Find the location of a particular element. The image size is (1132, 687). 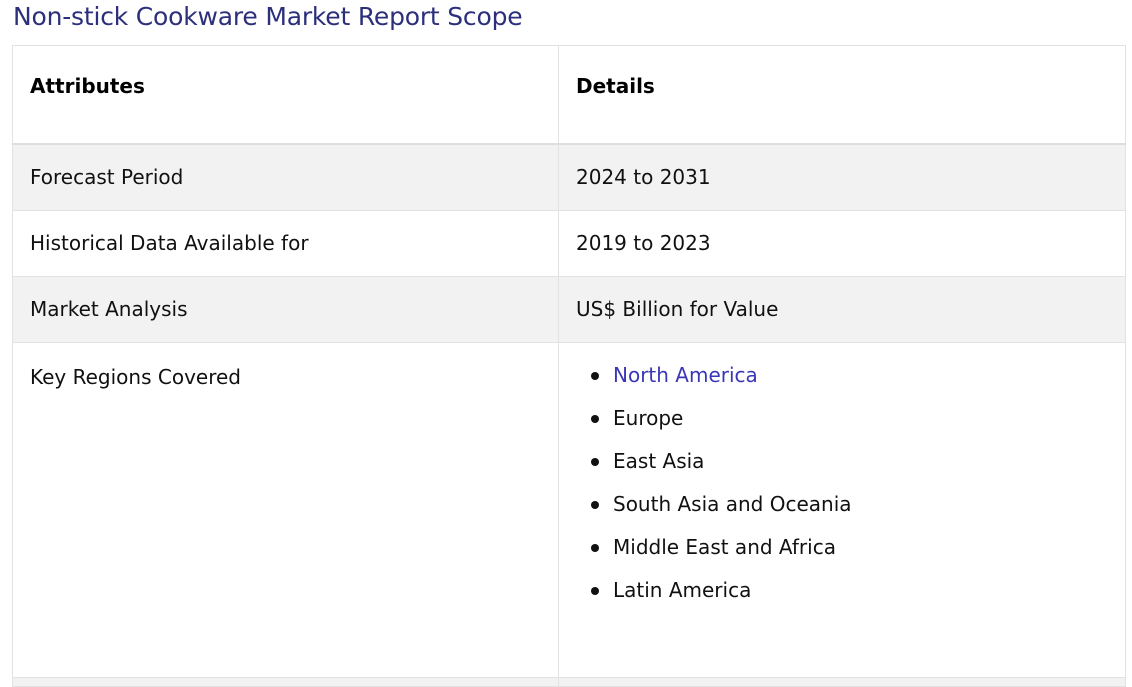

detail-cell: 2019 to 2023 is located at coordinates (842, 243).